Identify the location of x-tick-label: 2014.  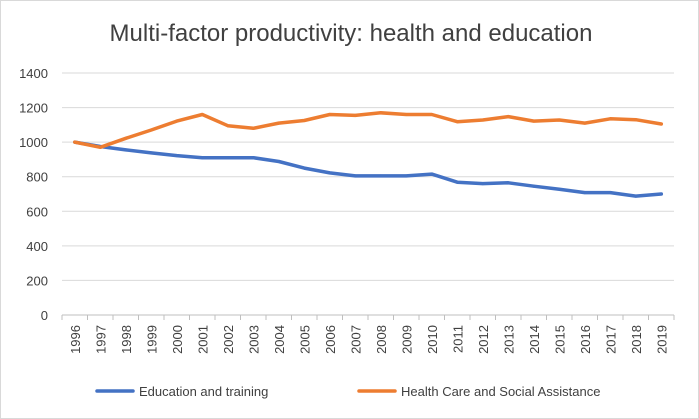
(534, 339).